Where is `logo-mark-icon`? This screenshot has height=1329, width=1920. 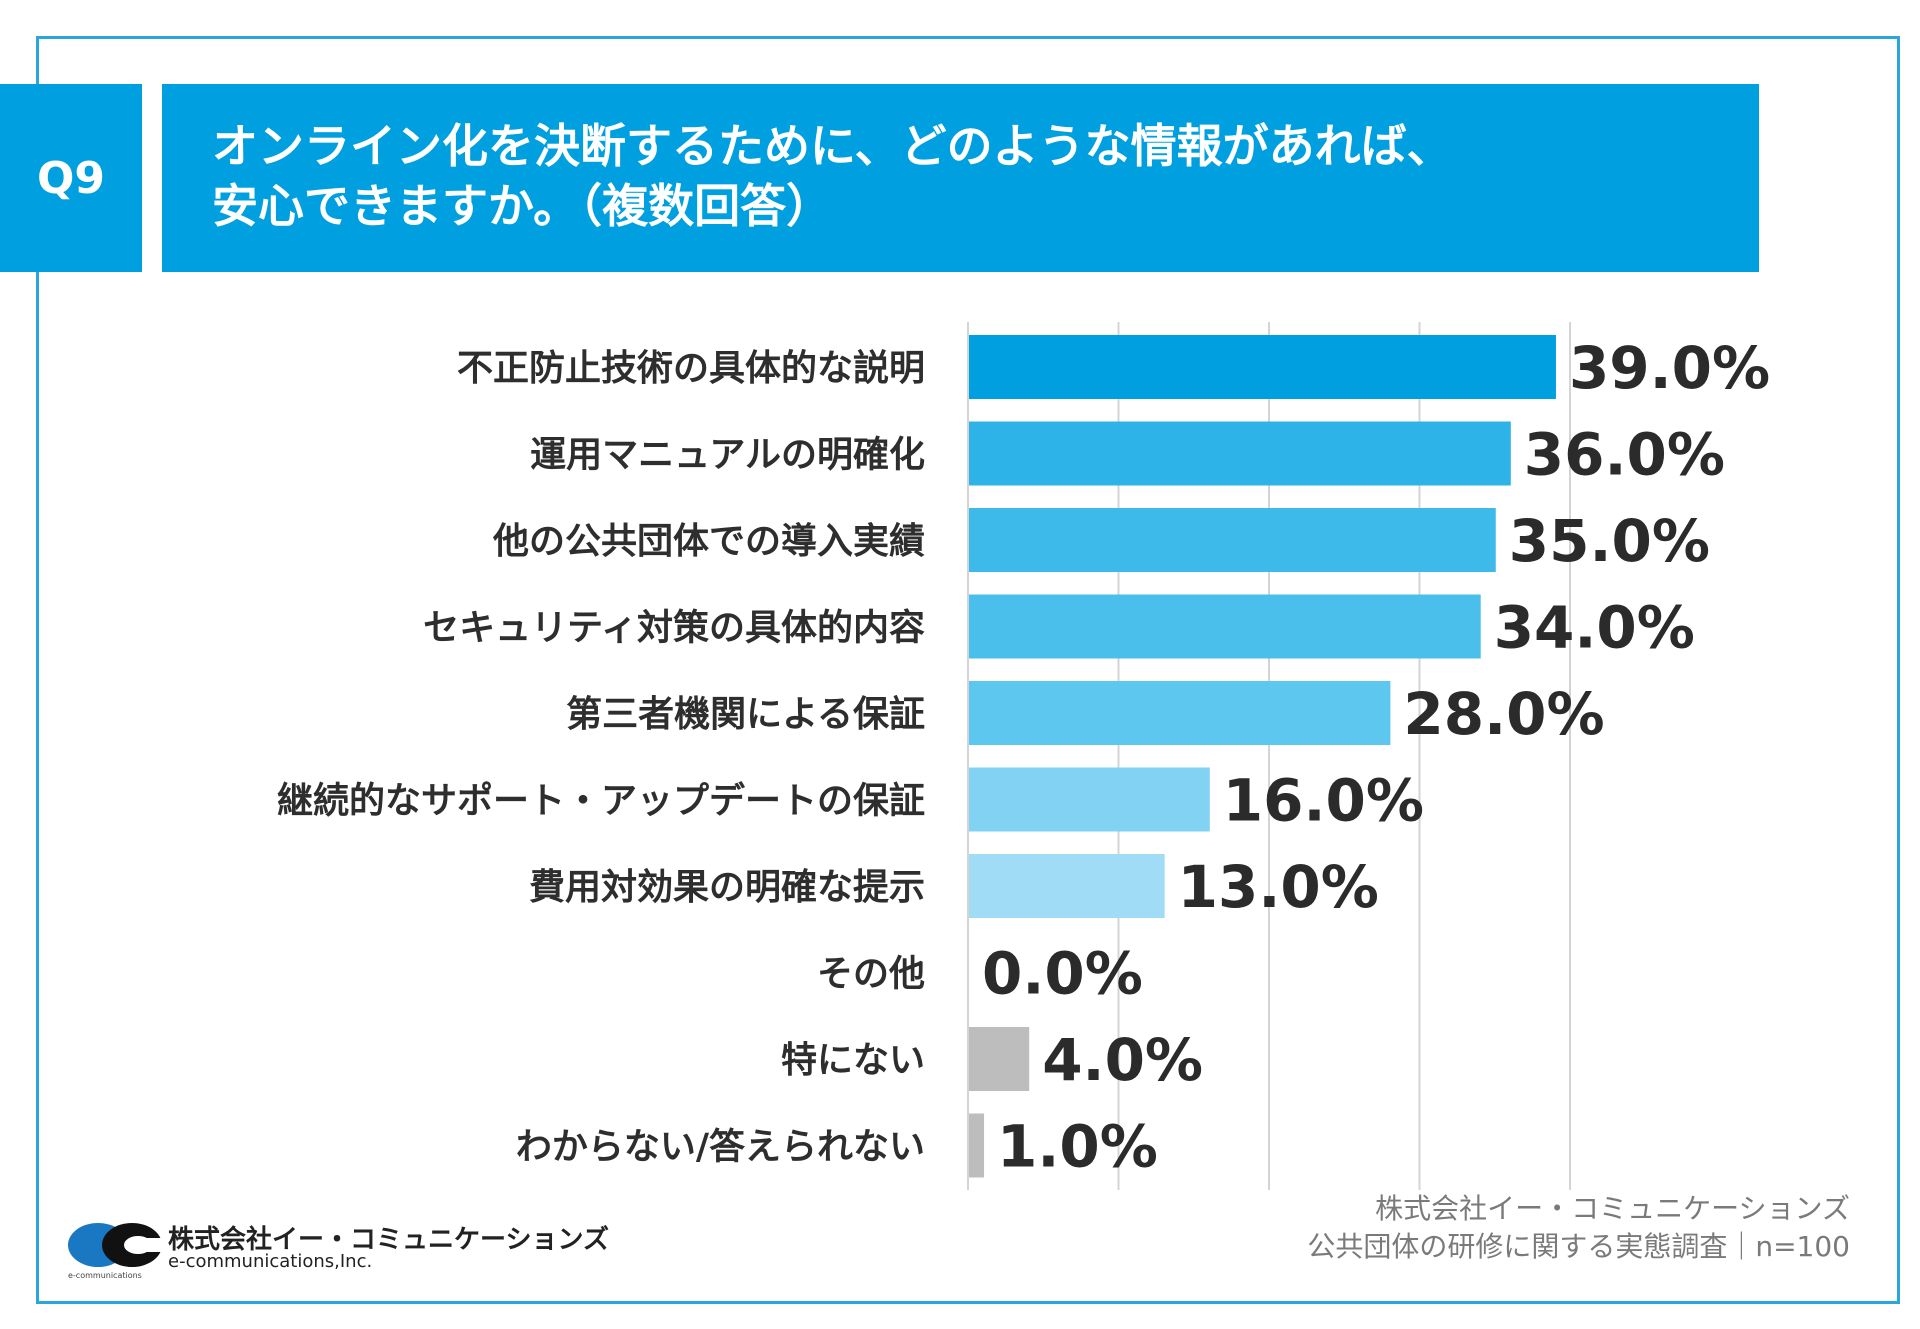 logo-mark-icon is located at coordinates (116, 1245).